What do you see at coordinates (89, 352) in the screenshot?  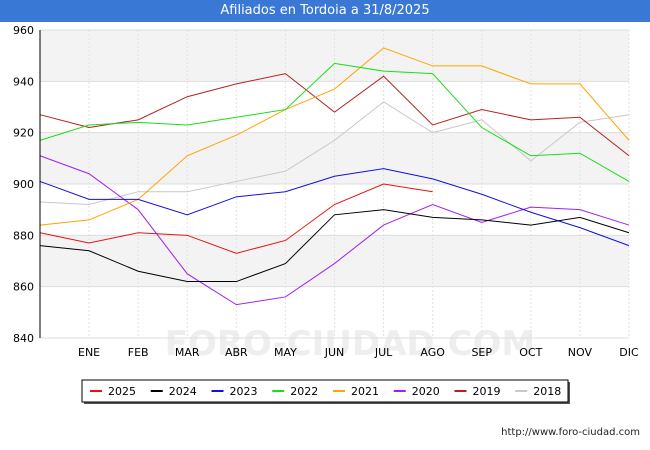 I see `x-tick-label: ENE` at bounding box center [89, 352].